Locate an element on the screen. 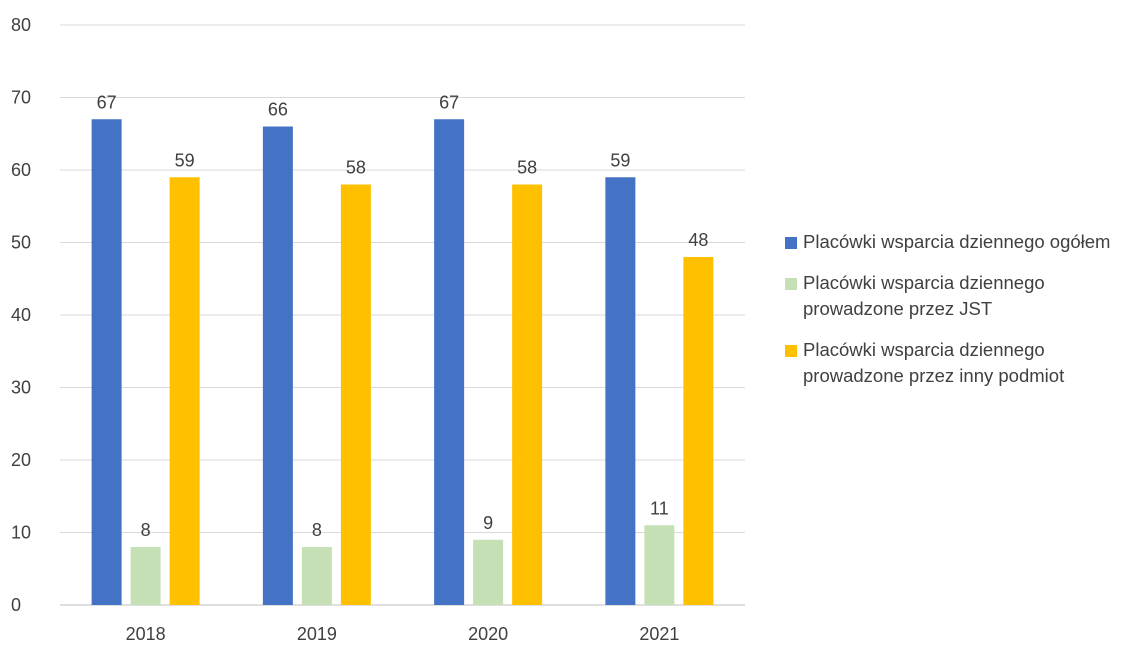 The height and width of the screenshot is (646, 1121). legend-swatch-jst is located at coordinates (791, 284).